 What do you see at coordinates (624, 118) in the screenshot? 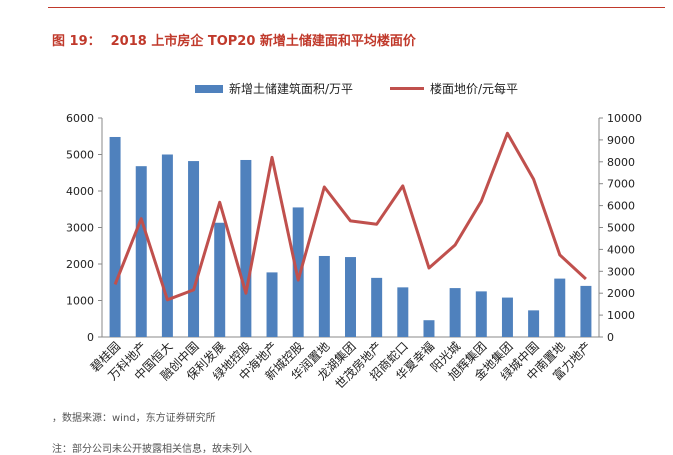
I see `y-right-tick-label: 10000` at bounding box center [624, 118].